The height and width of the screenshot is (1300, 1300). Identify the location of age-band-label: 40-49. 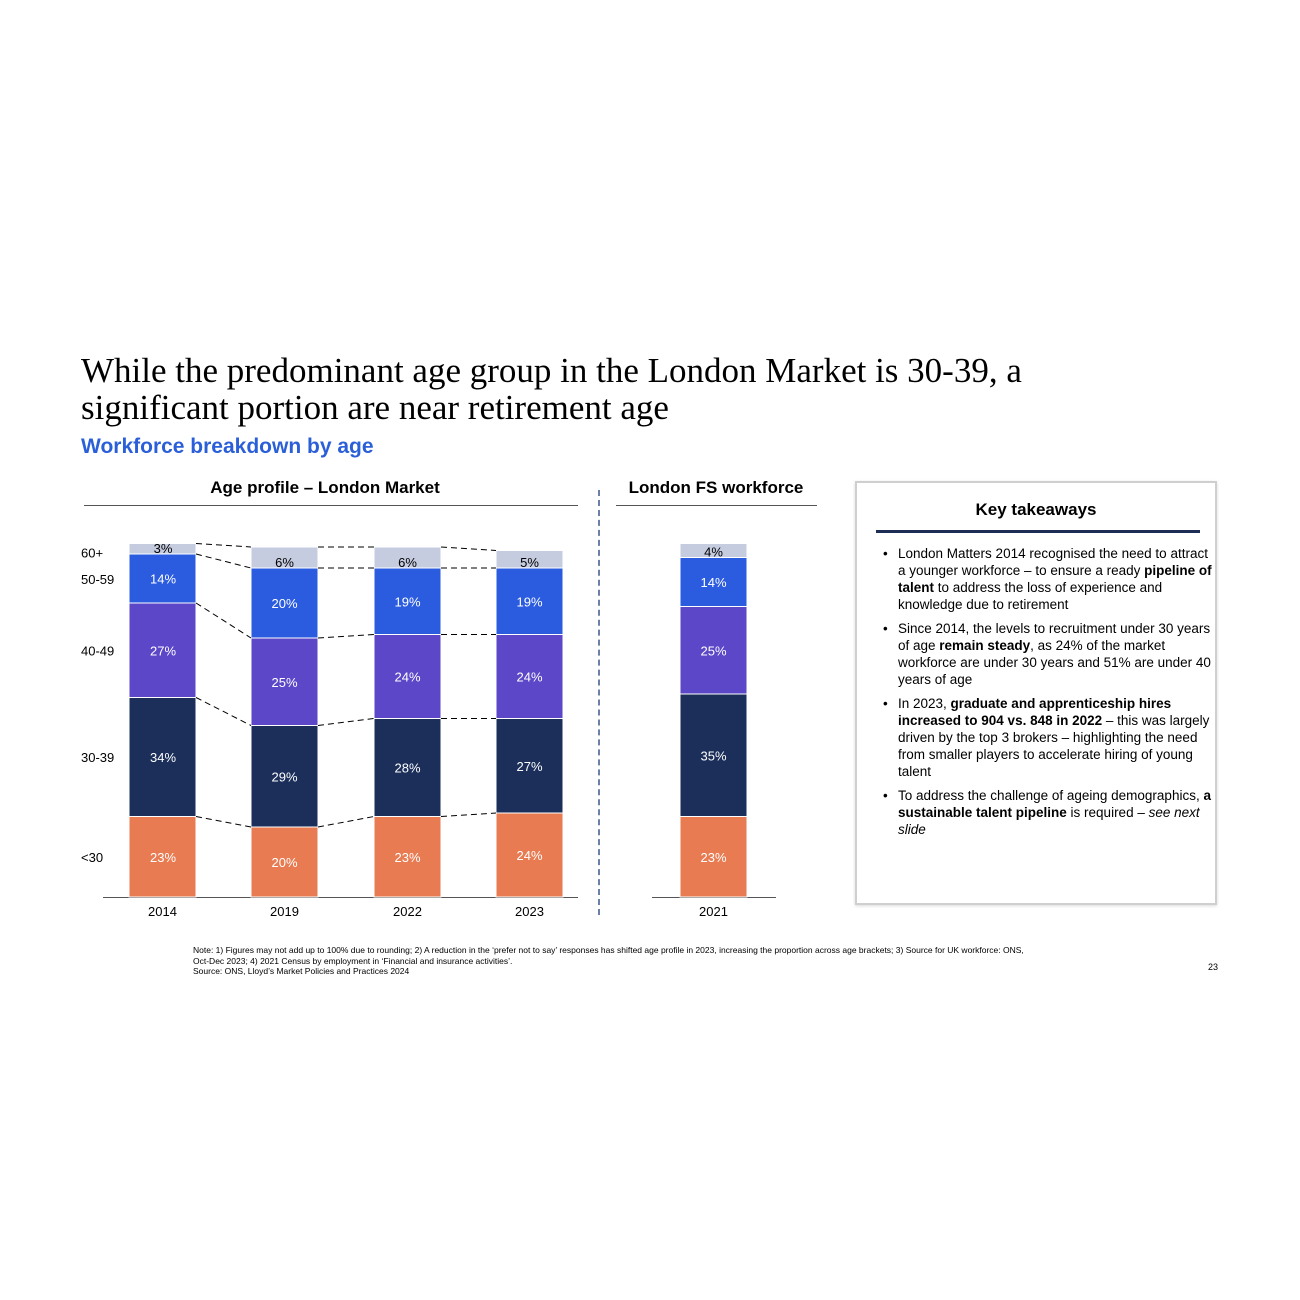
(97, 650).